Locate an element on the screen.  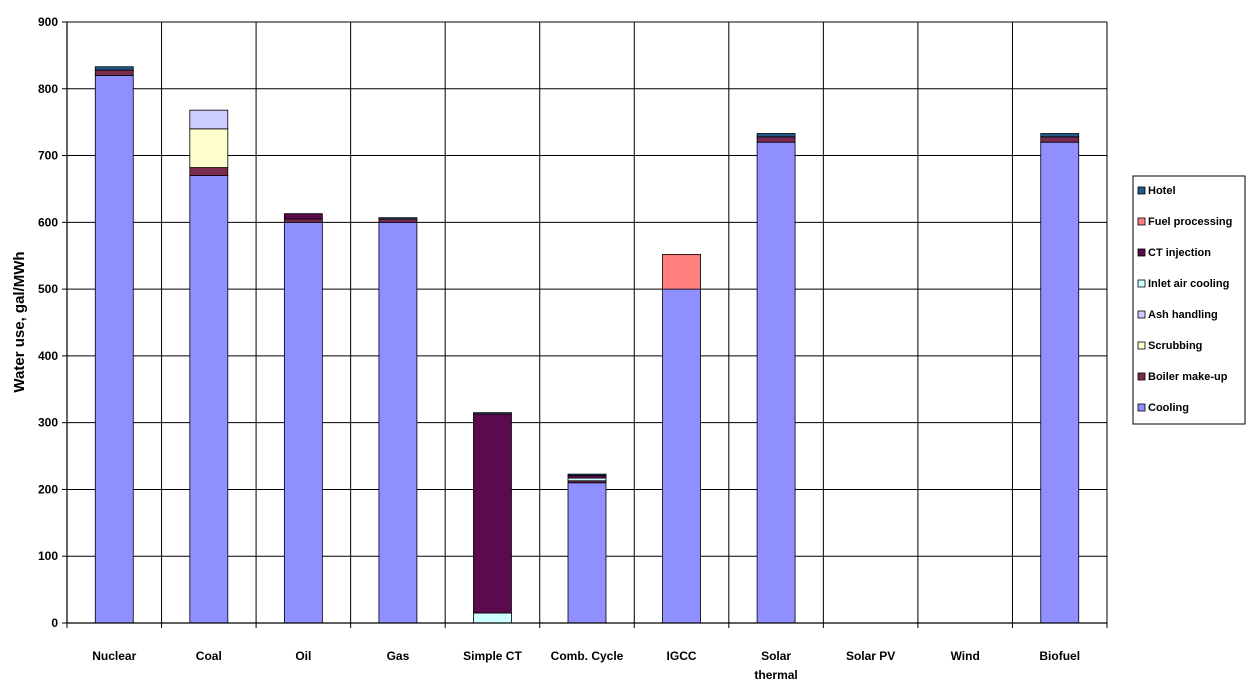
legend-entry: Boiler make-up is located at coordinates (1188, 377).